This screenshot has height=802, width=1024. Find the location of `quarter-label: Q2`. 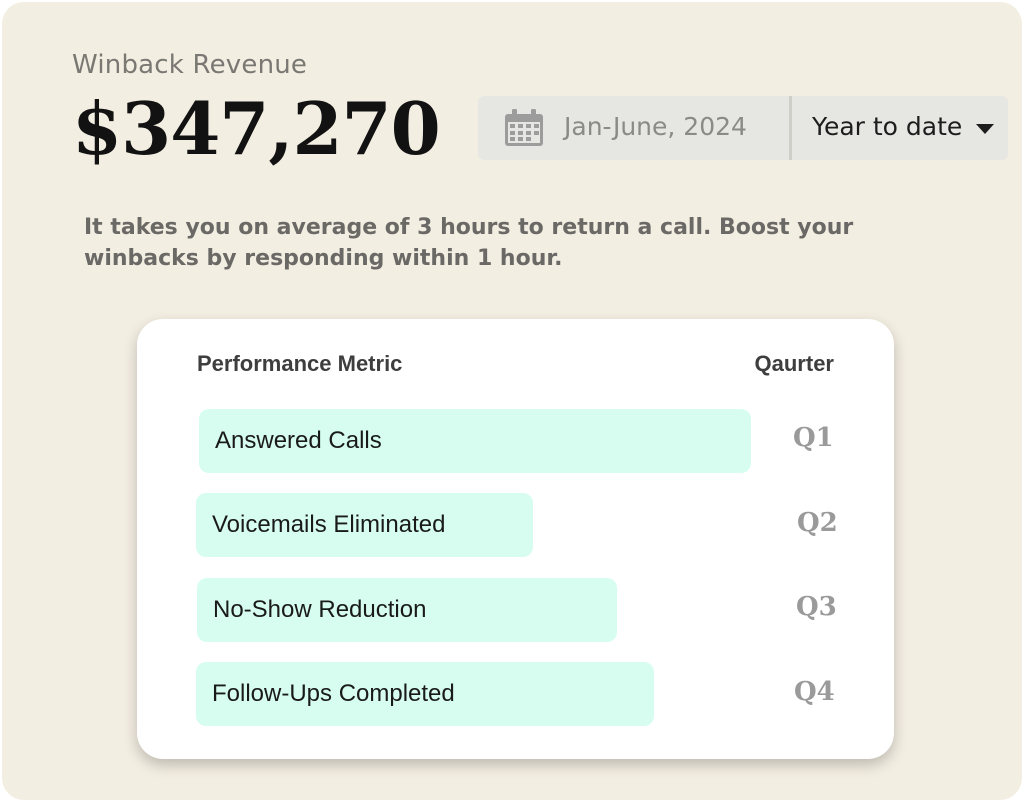

quarter-label: Q2 is located at coordinates (817, 523).